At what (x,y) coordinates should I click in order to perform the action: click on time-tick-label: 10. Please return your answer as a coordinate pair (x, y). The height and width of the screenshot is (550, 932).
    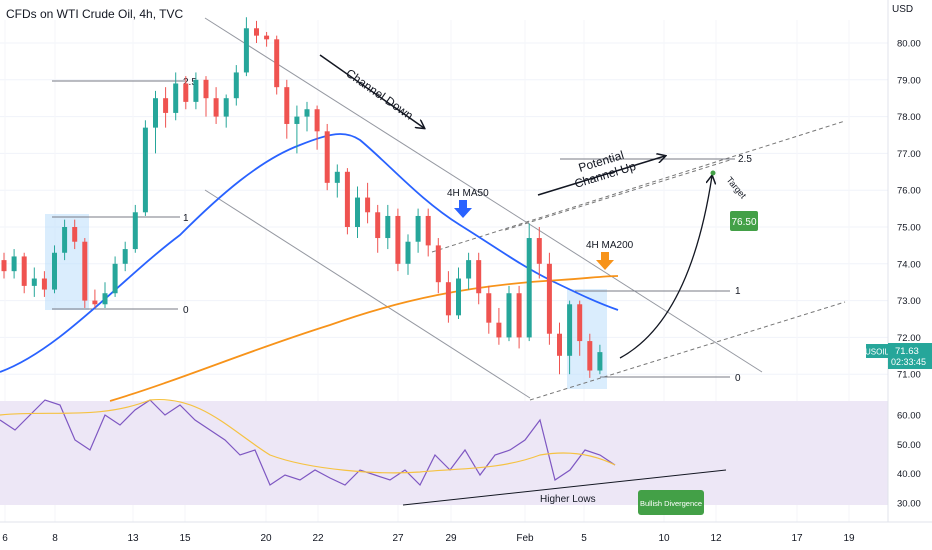
    Looking at the image, I should click on (664, 538).